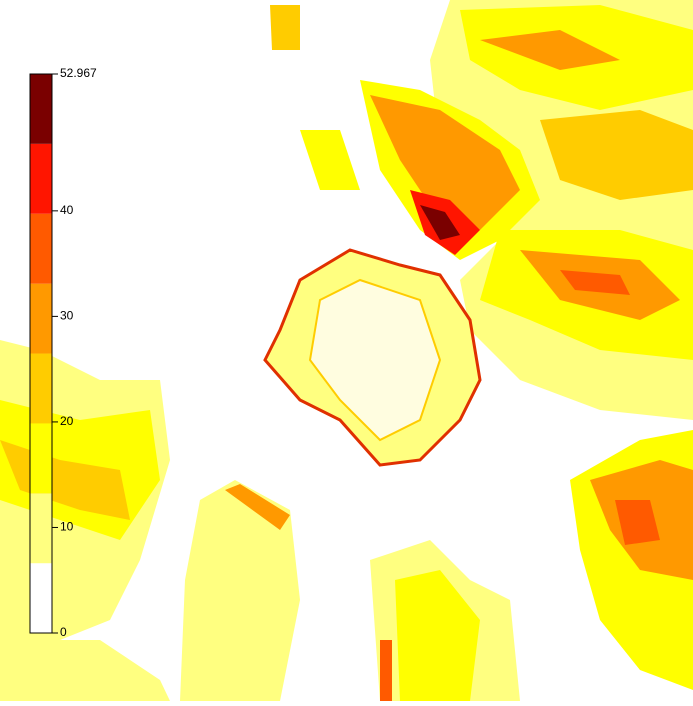 The width and height of the screenshot is (693, 706). I want to click on colorbar-tick-label: 52.967, so click(78, 73).